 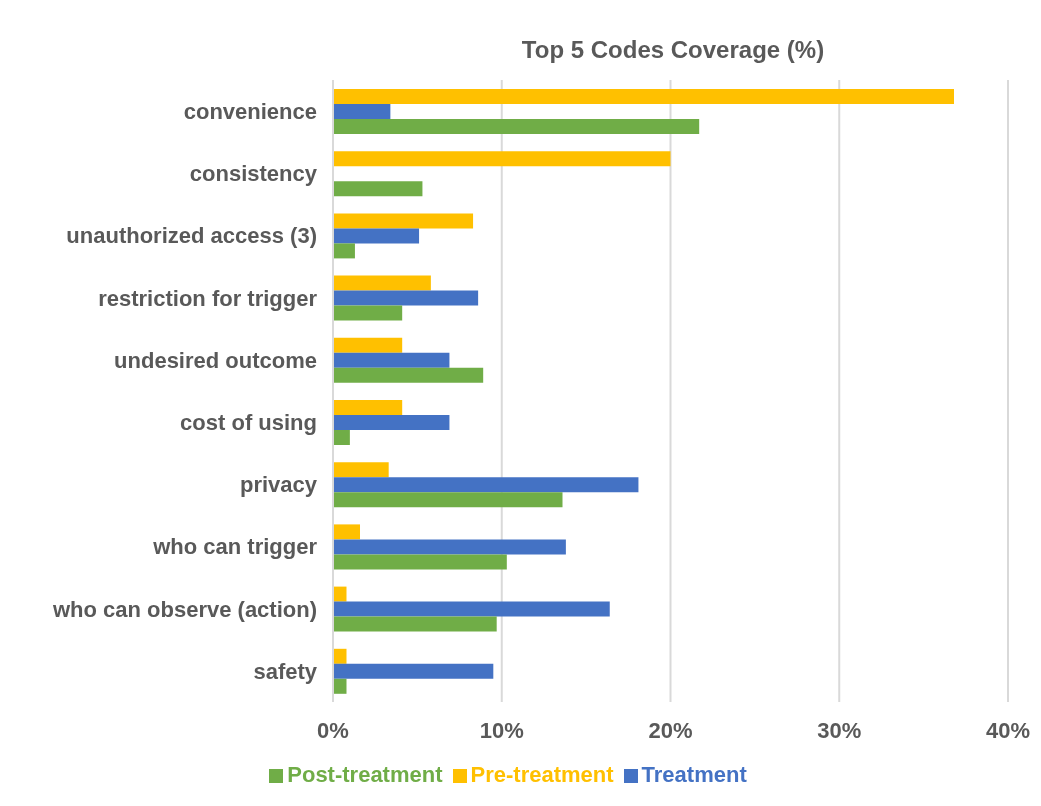 What do you see at coordinates (191, 236) in the screenshot?
I see `y-tick-label: unauthorized access (3)` at bounding box center [191, 236].